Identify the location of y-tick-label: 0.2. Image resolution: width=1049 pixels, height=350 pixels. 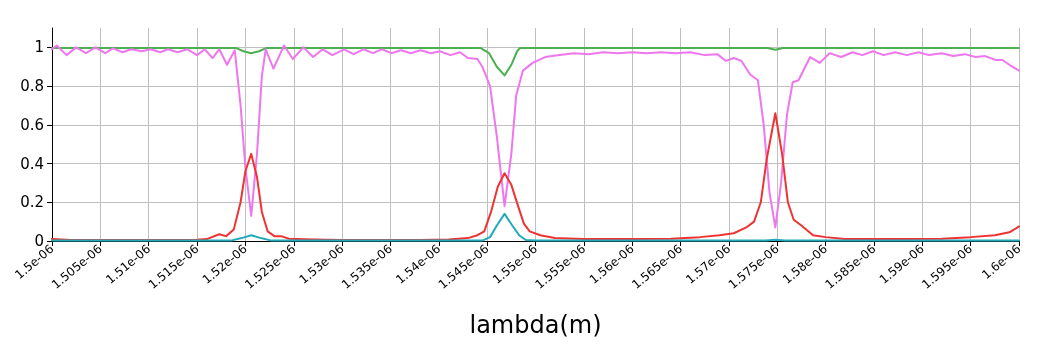
(32, 202).